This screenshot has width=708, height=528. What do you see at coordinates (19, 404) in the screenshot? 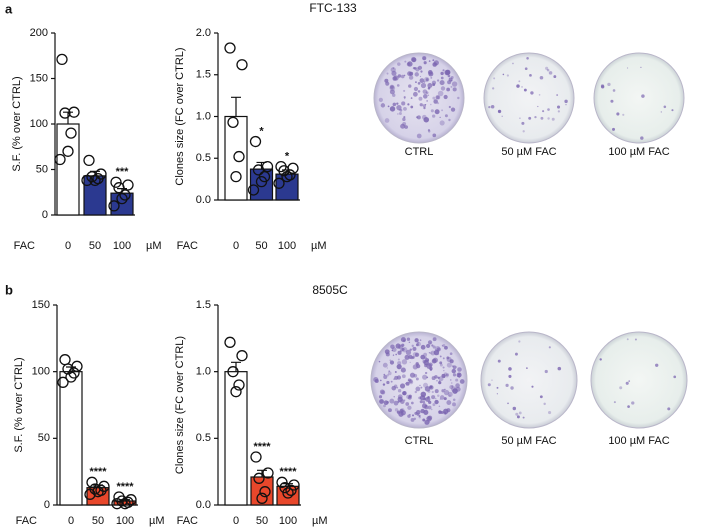
I see `y-axis-label: S.F. (% over CTRL)` at bounding box center [19, 404].